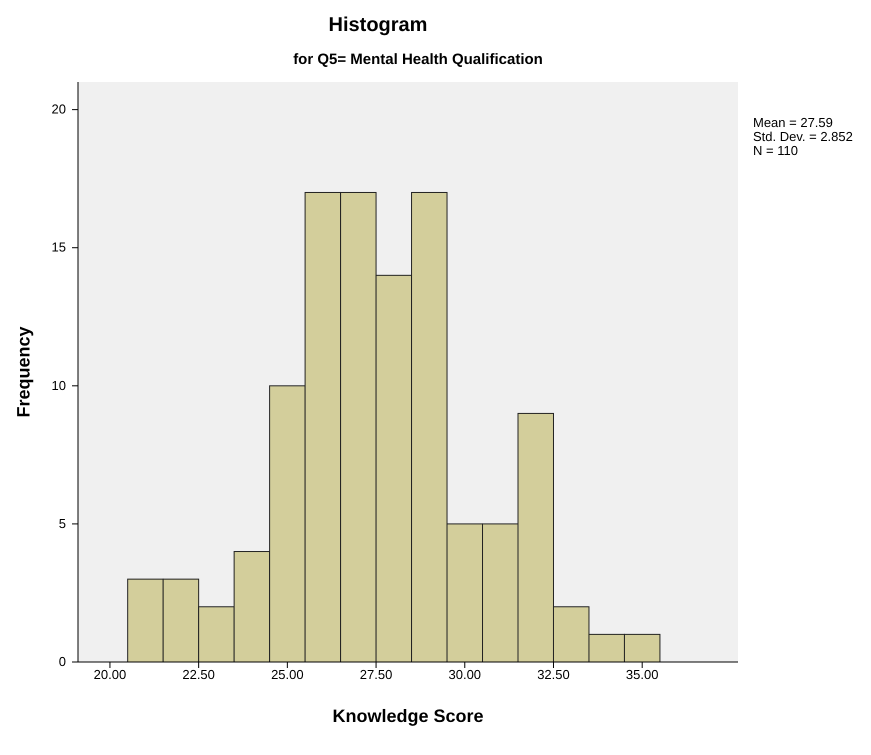 The image size is (871, 755). What do you see at coordinates (408, 716) in the screenshot?
I see `x-axis-title: Knowledge Score` at bounding box center [408, 716].